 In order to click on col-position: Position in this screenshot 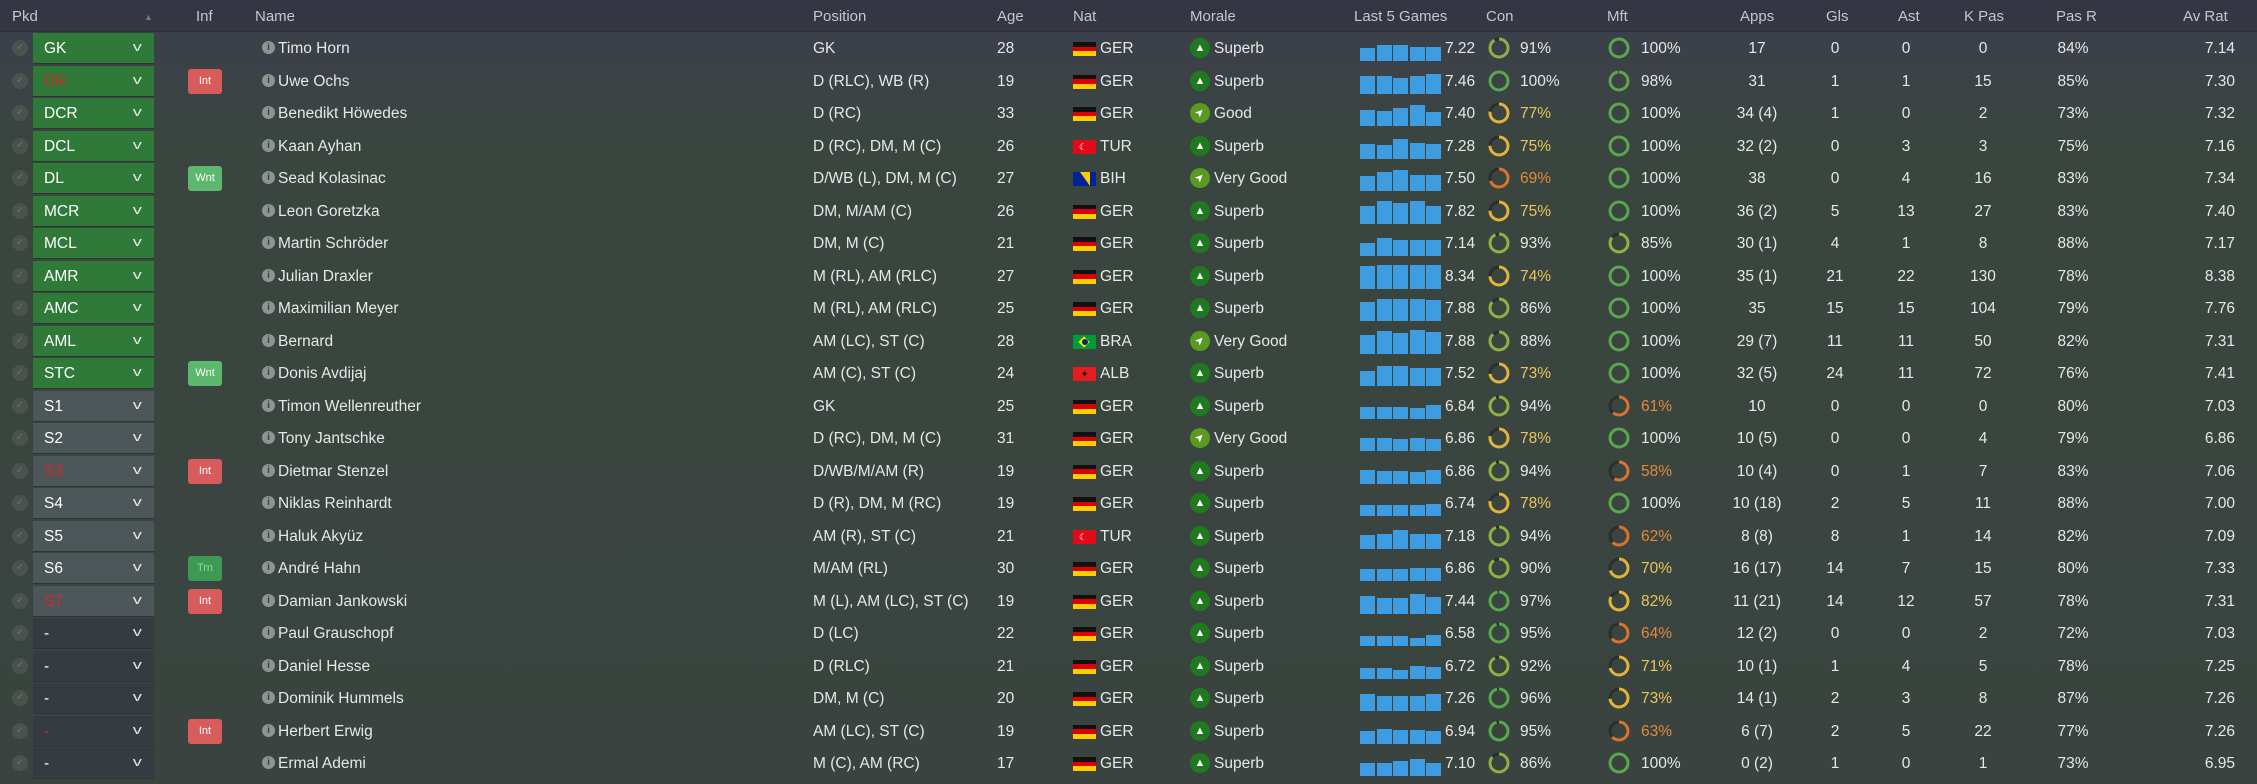, I will do `click(840, 16)`.